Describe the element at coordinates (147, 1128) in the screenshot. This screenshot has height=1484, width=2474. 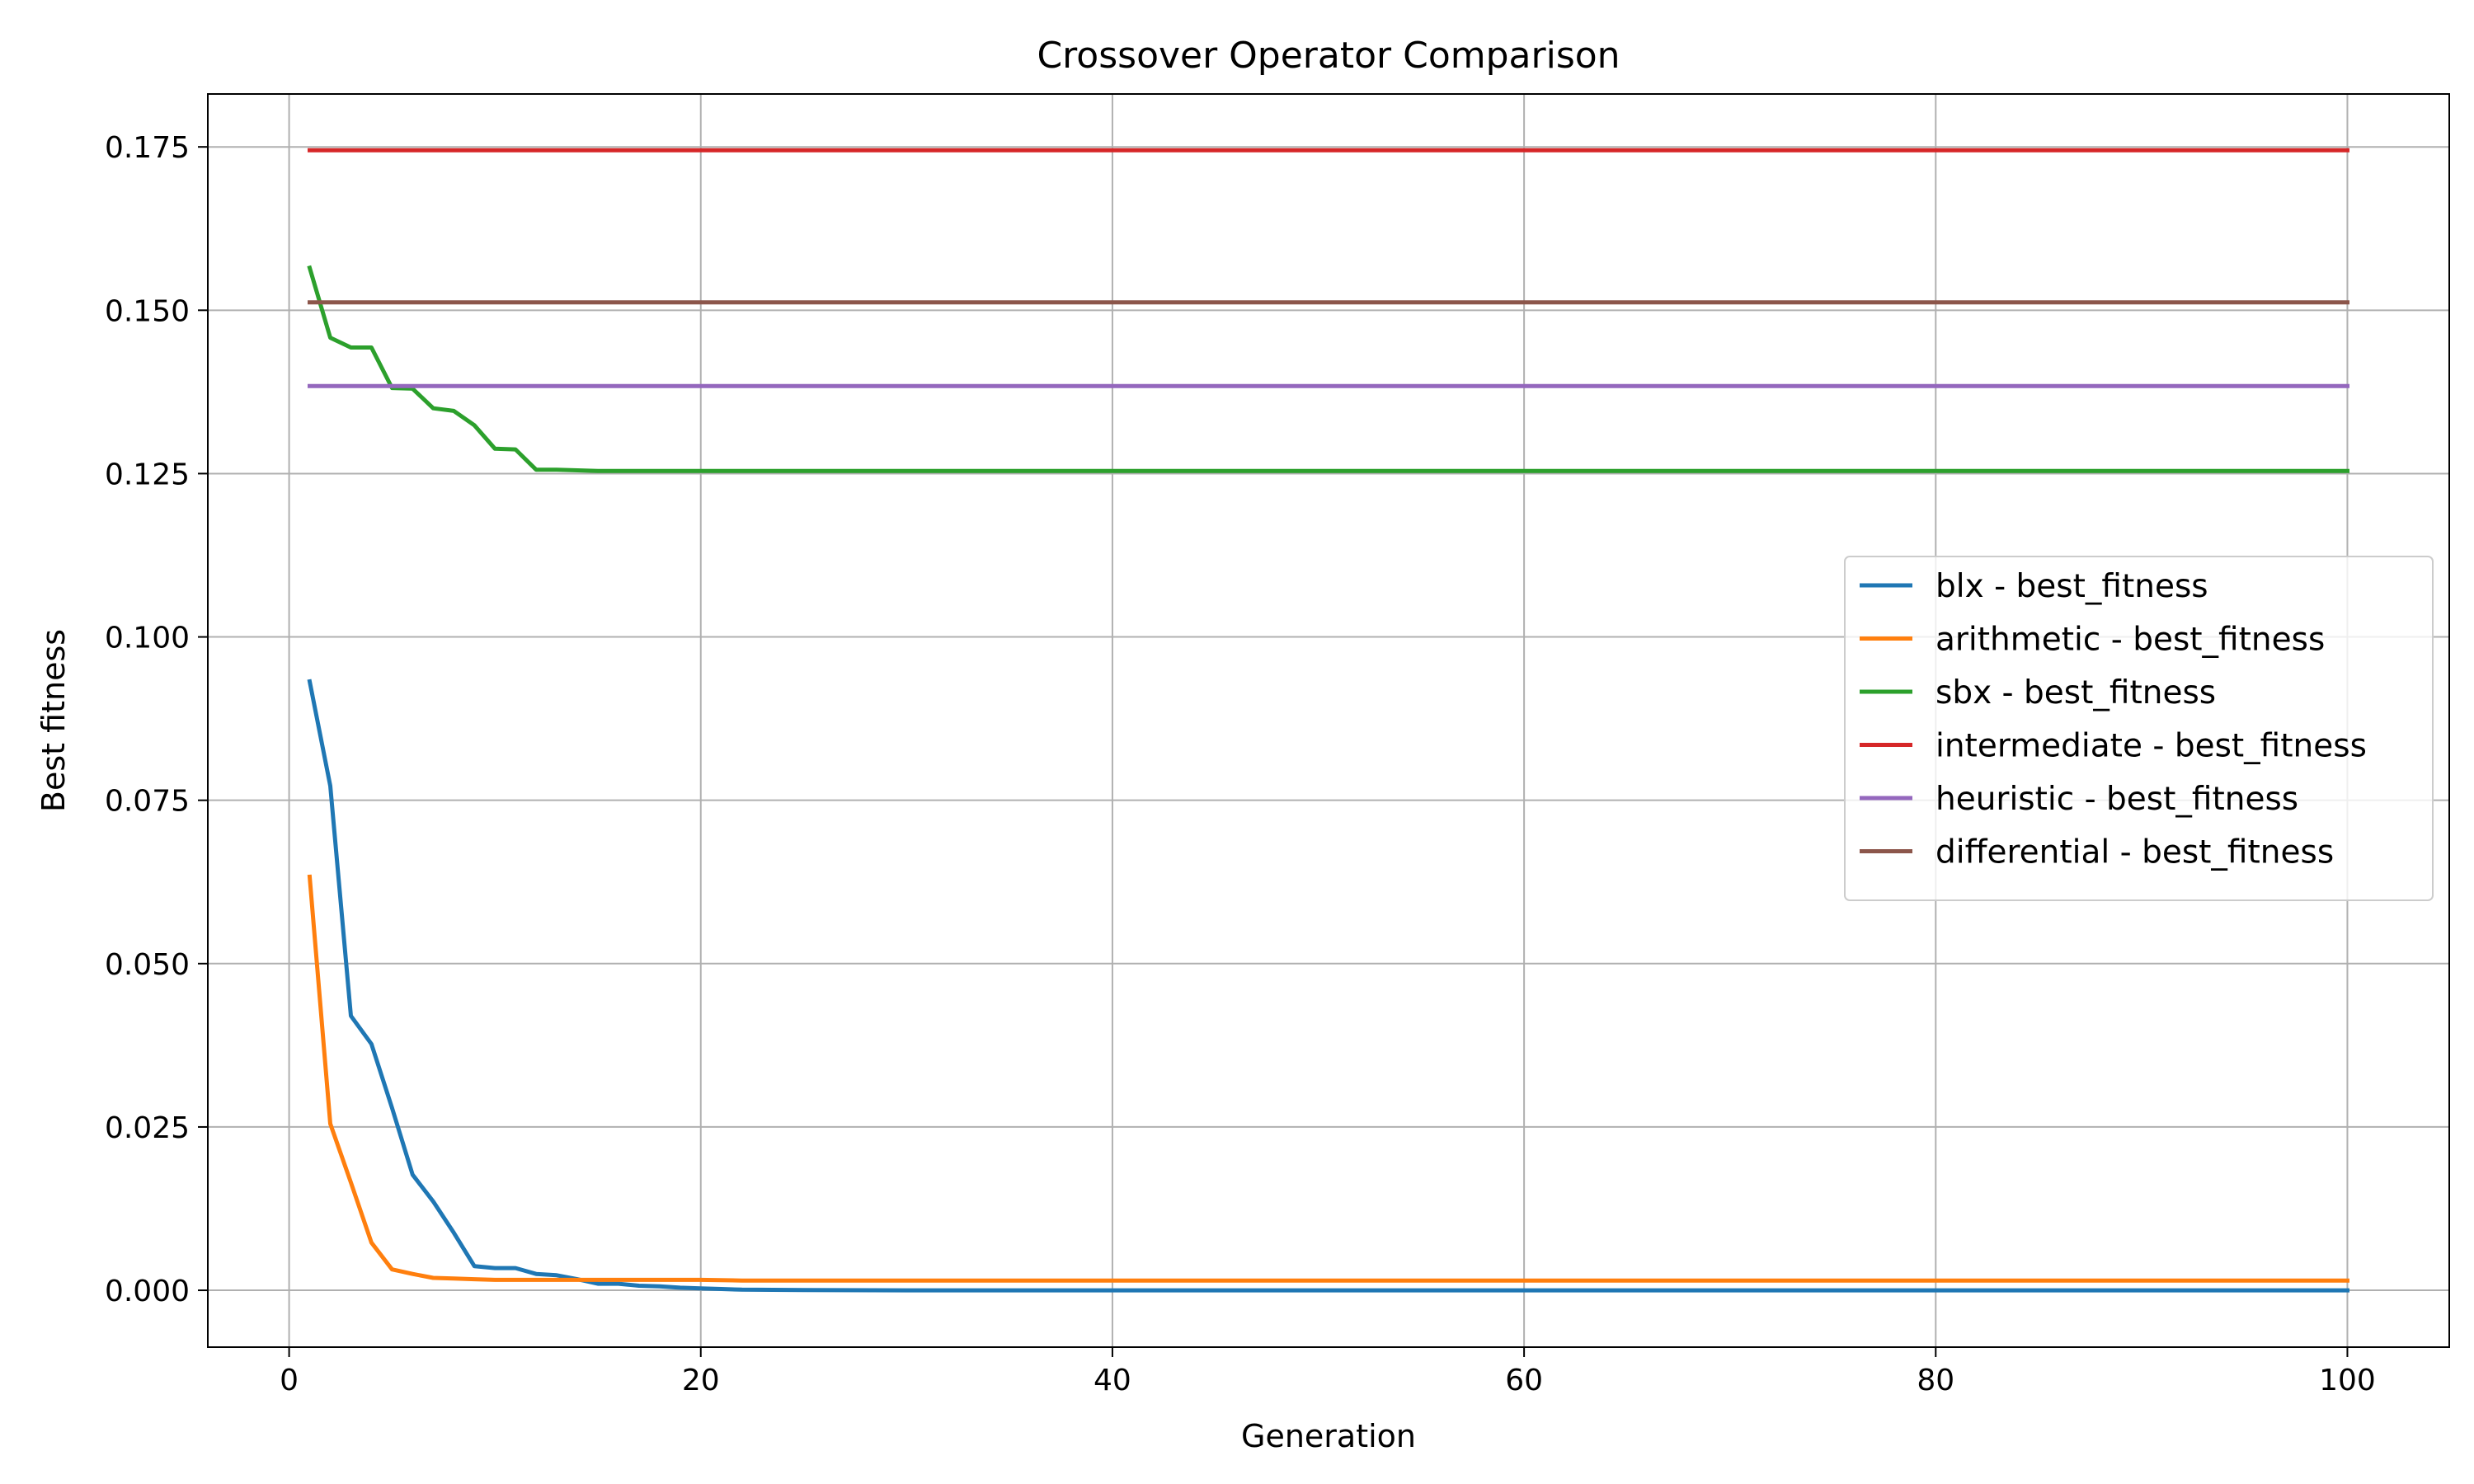
I see `y-tick-label: 0.025` at that location.